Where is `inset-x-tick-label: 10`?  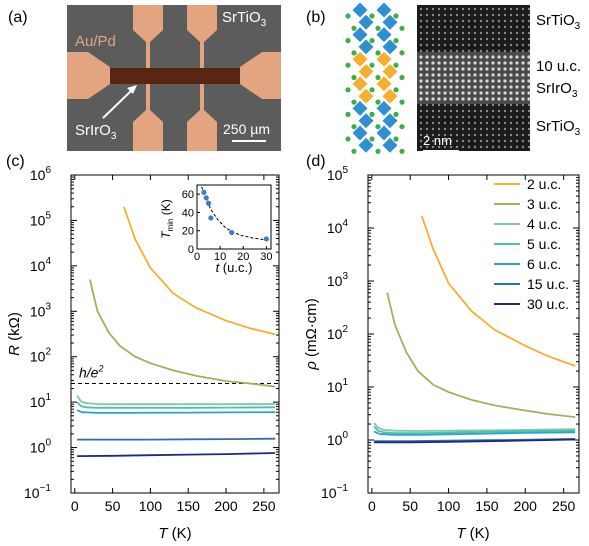 inset-x-tick-label: 10 is located at coordinates (220, 257).